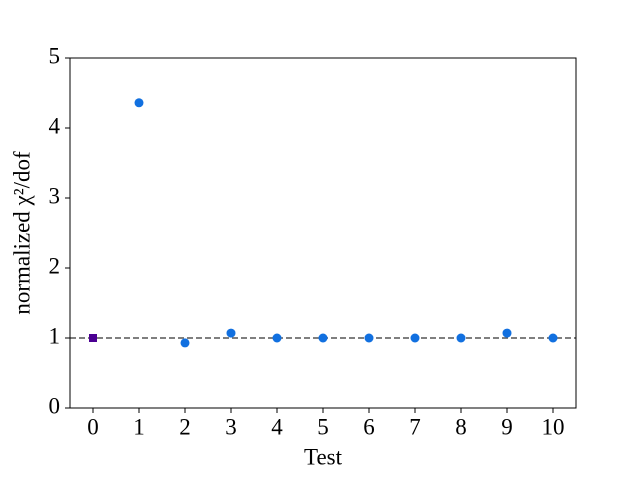 Image resolution: width=640 pixels, height=480 pixels. What do you see at coordinates (231, 426) in the screenshot?
I see `x-tick-label: 3` at bounding box center [231, 426].